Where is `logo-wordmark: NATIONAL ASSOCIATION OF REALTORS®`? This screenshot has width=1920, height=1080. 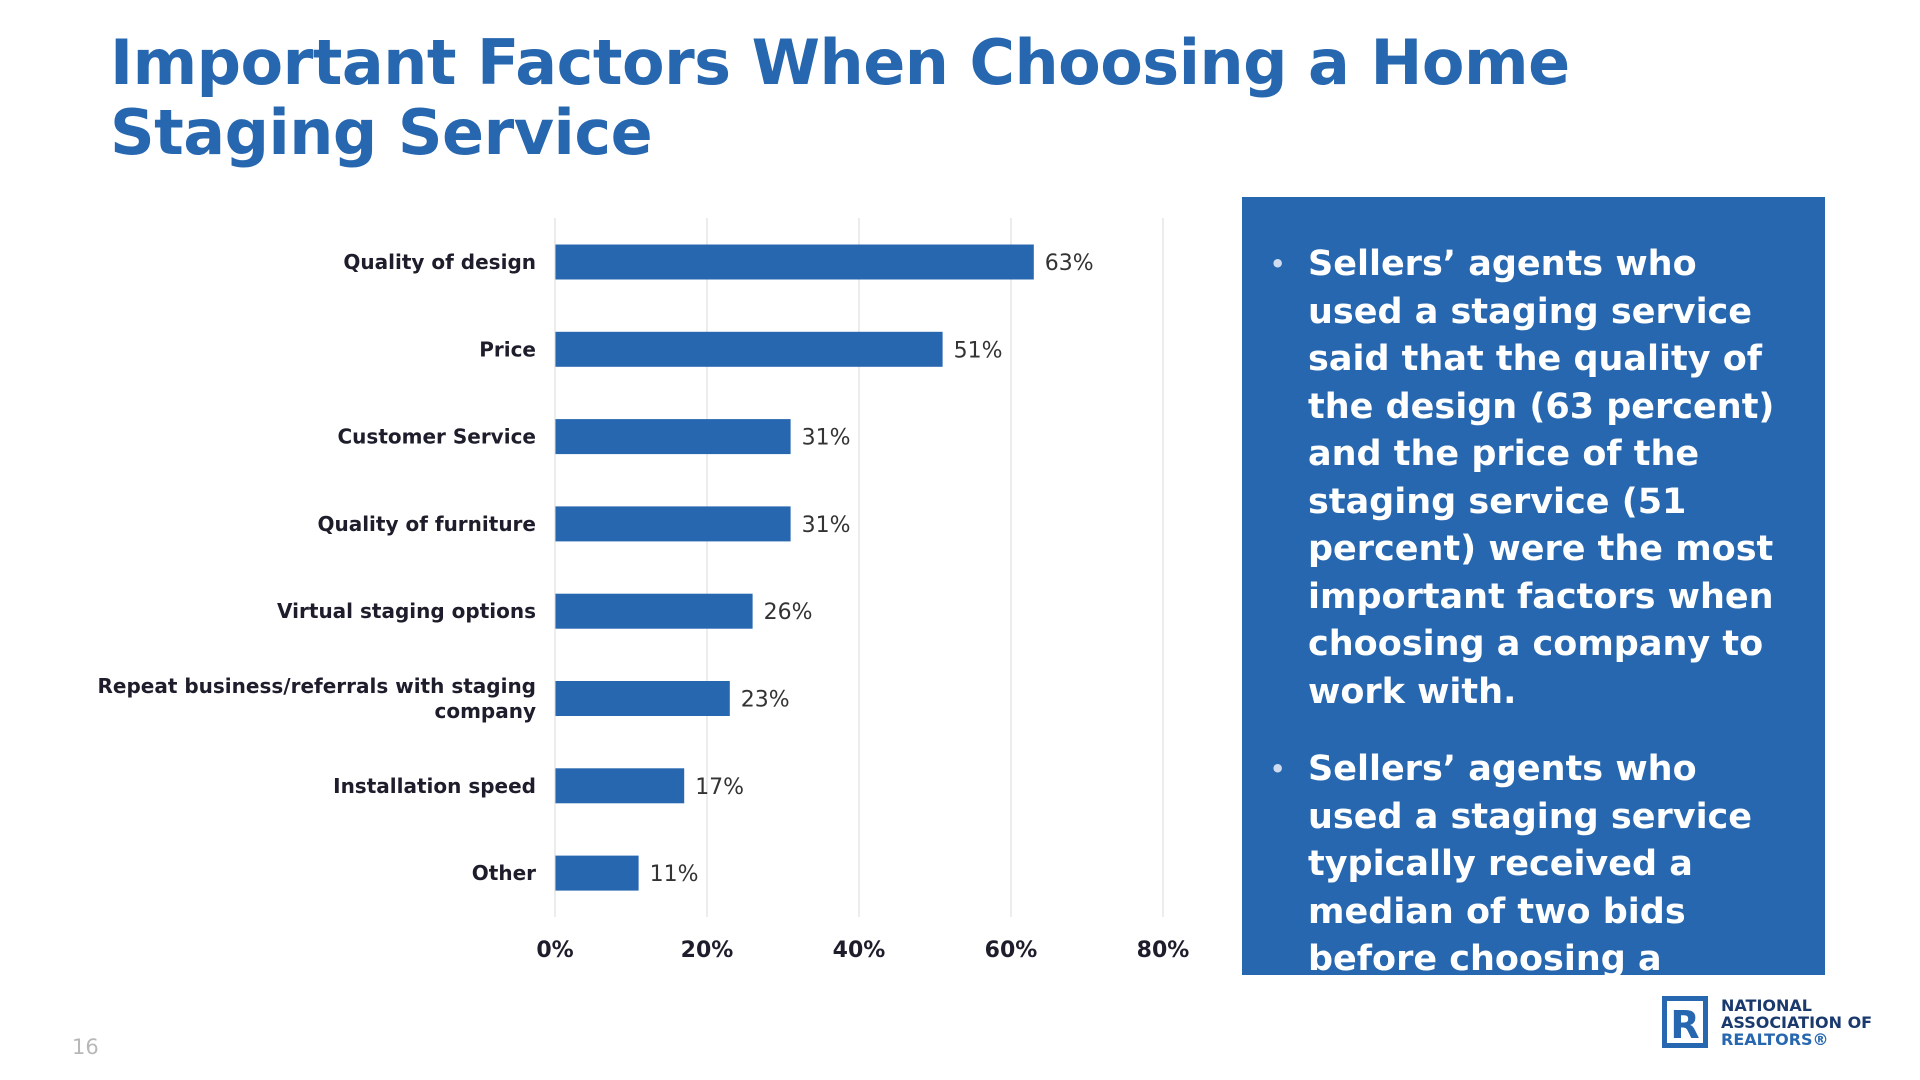 logo-wordmark: NATIONAL ASSOCIATION OF REALTORS® is located at coordinates (1796, 1022).